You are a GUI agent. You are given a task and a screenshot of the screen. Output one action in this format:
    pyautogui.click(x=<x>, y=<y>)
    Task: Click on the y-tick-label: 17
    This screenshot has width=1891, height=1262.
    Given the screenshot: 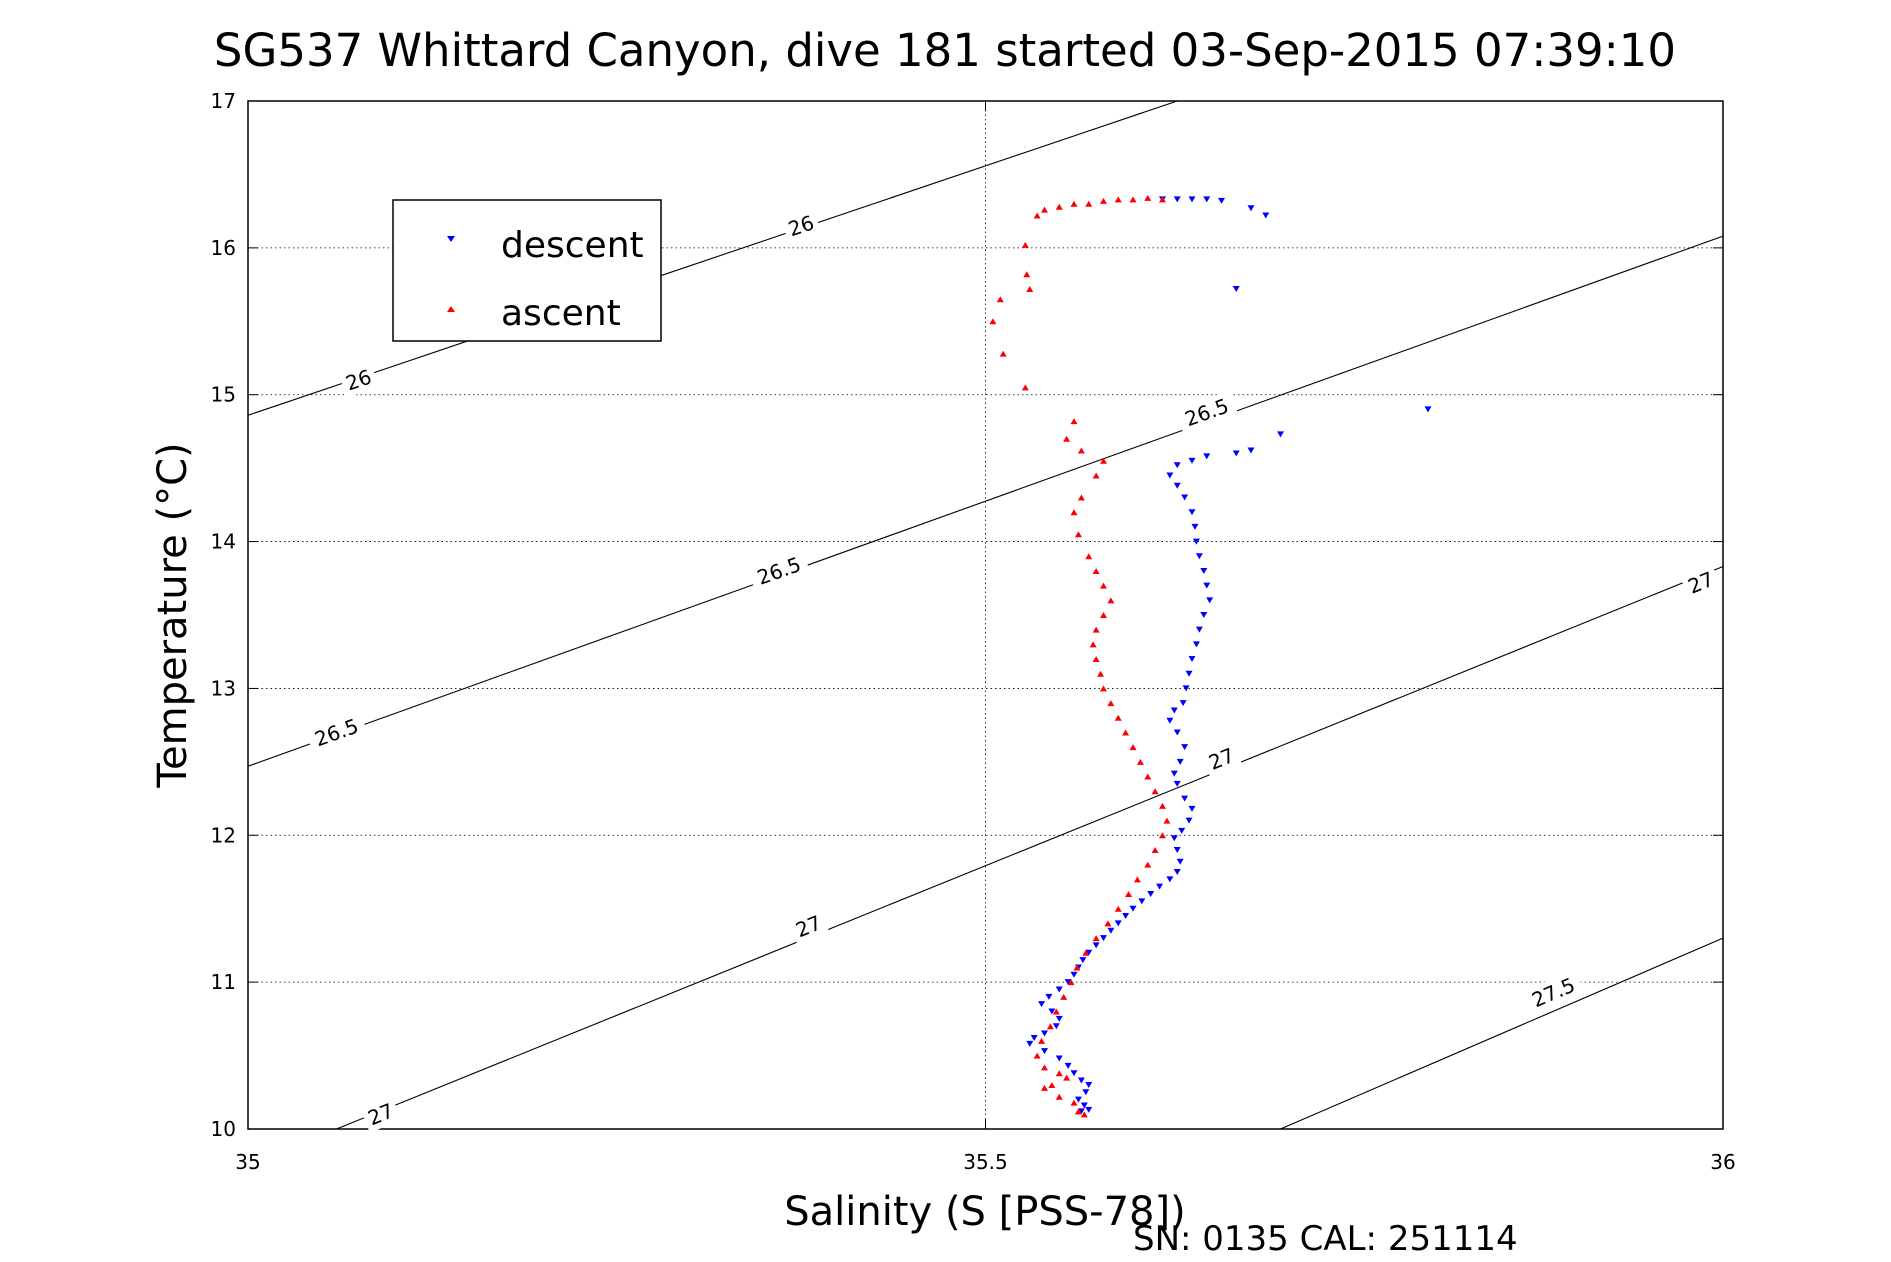 What is the action you would take?
    pyautogui.click(x=223, y=101)
    